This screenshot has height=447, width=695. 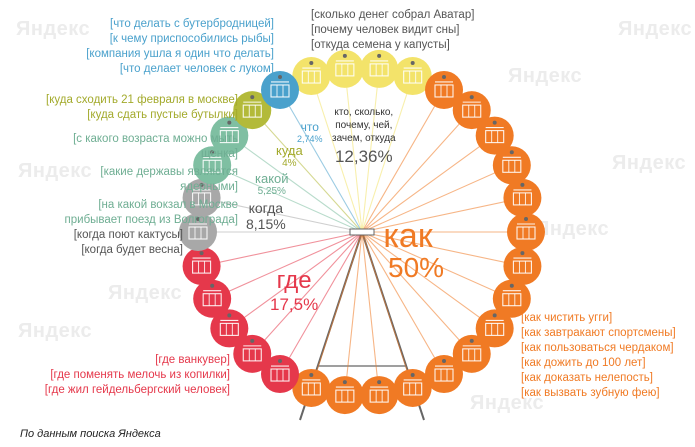 What do you see at coordinates (289, 163) in the screenshot?
I see `label-kuda-value: 4%` at bounding box center [289, 163].